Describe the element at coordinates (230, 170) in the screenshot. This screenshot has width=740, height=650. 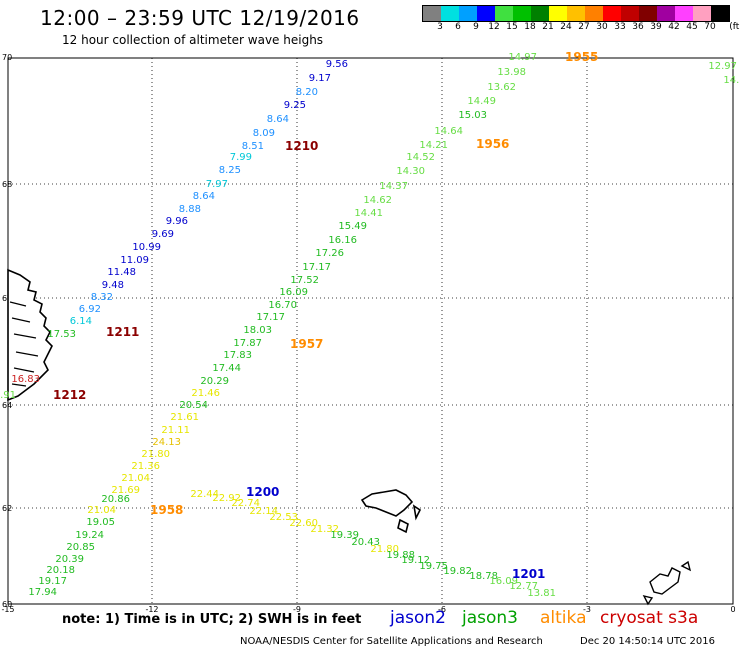
I see `wave-height-reading: 8.25` at that location.